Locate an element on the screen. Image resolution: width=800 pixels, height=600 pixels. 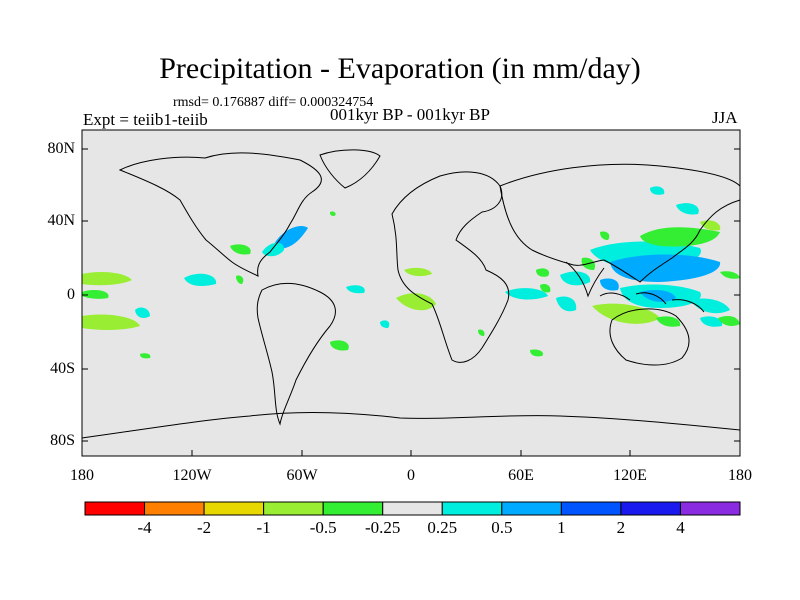
colorbar-label: 0.5 is located at coordinates (502, 527).